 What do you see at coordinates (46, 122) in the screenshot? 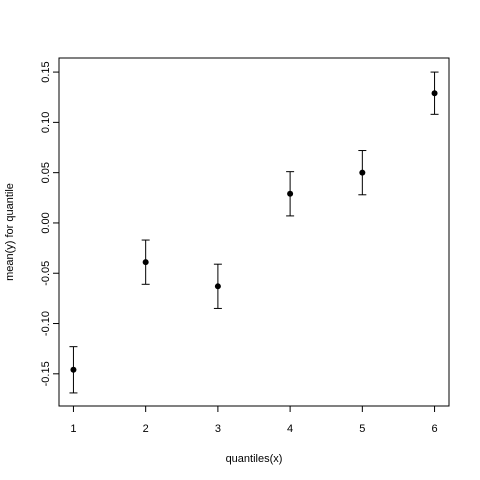
I see `y-tick-label: 0.10` at bounding box center [46, 122].